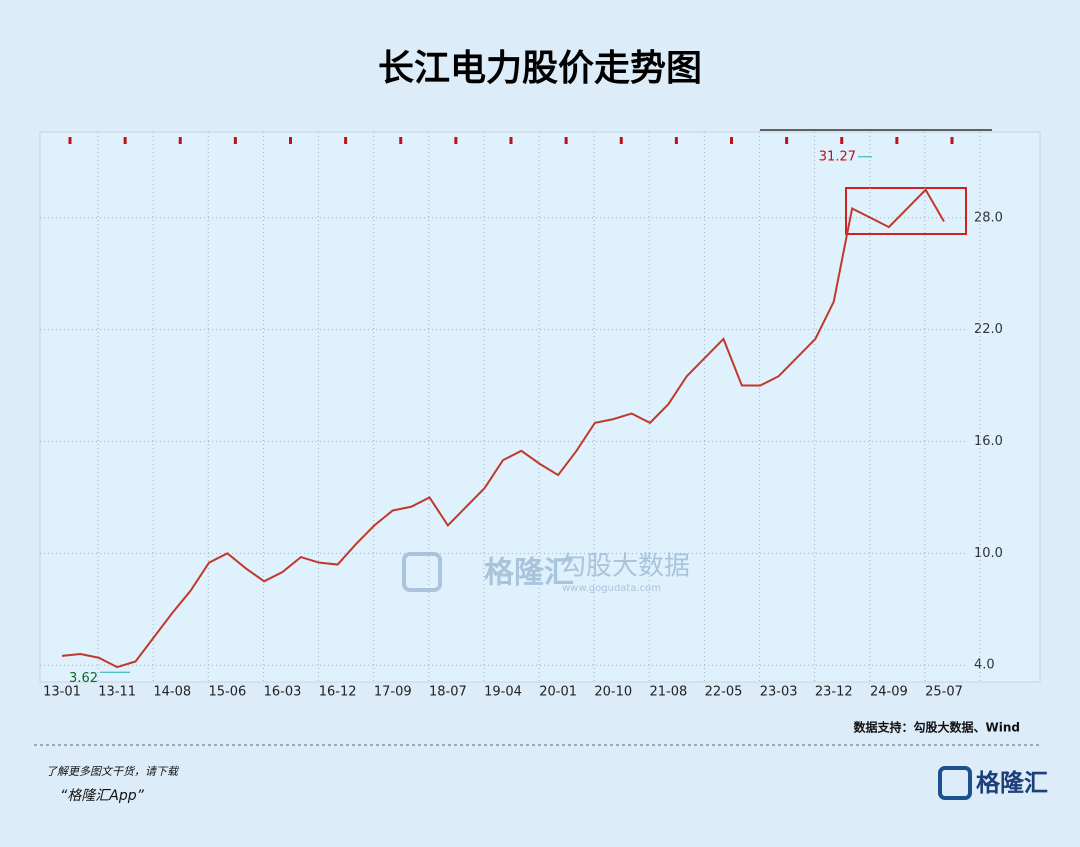 Image resolution: width=1080 pixels, height=847 pixels. What do you see at coordinates (529, 573) in the screenshot?
I see `watermark-brand: 格隆汇` at bounding box center [529, 573].